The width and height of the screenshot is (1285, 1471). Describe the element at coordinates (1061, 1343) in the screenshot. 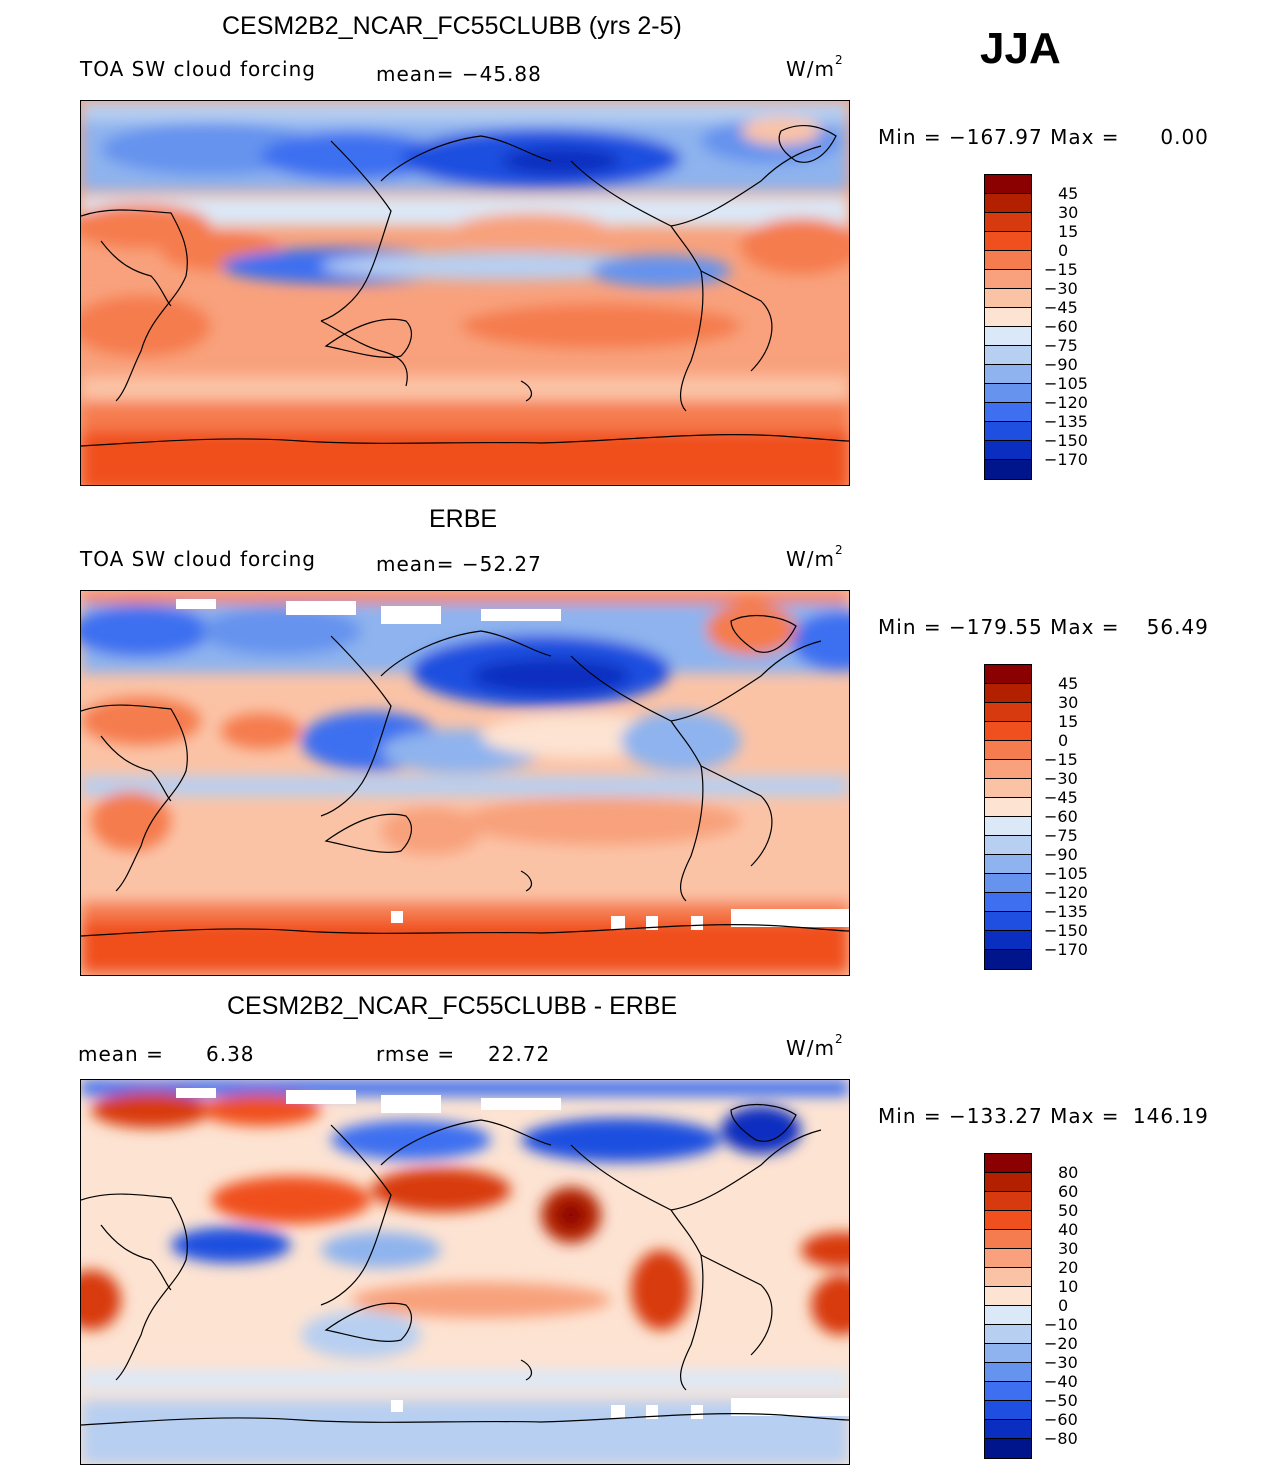

I see `colorbar-tick-label: −20` at that location.